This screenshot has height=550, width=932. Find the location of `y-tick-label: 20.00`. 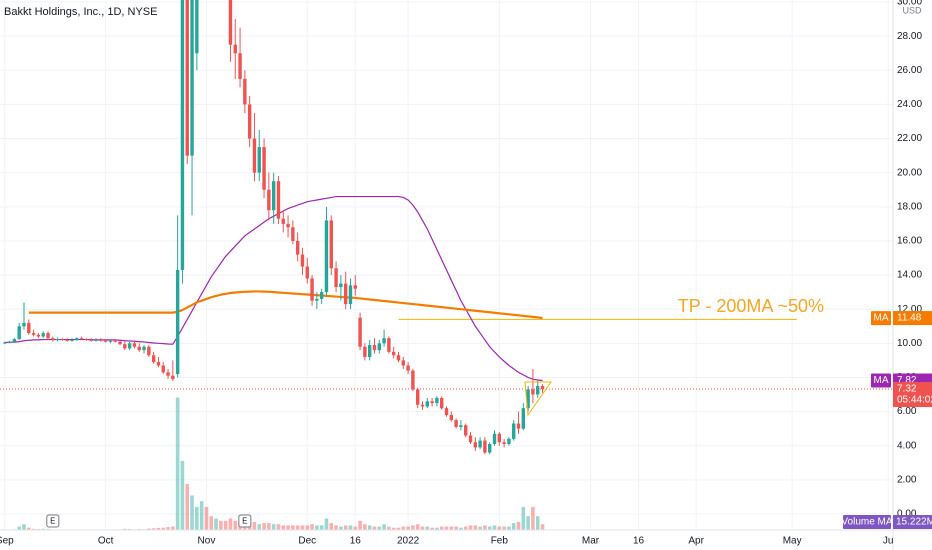

y-tick-label: 20.00 is located at coordinates (909, 172).